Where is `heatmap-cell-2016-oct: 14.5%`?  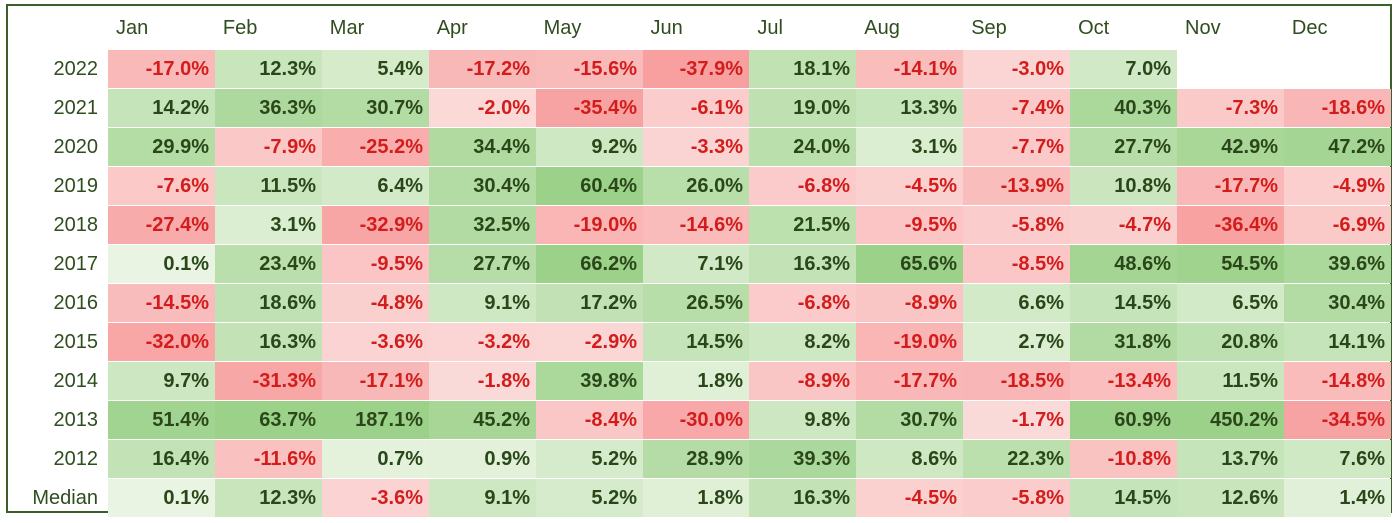 heatmap-cell-2016-oct: 14.5% is located at coordinates (1123, 303).